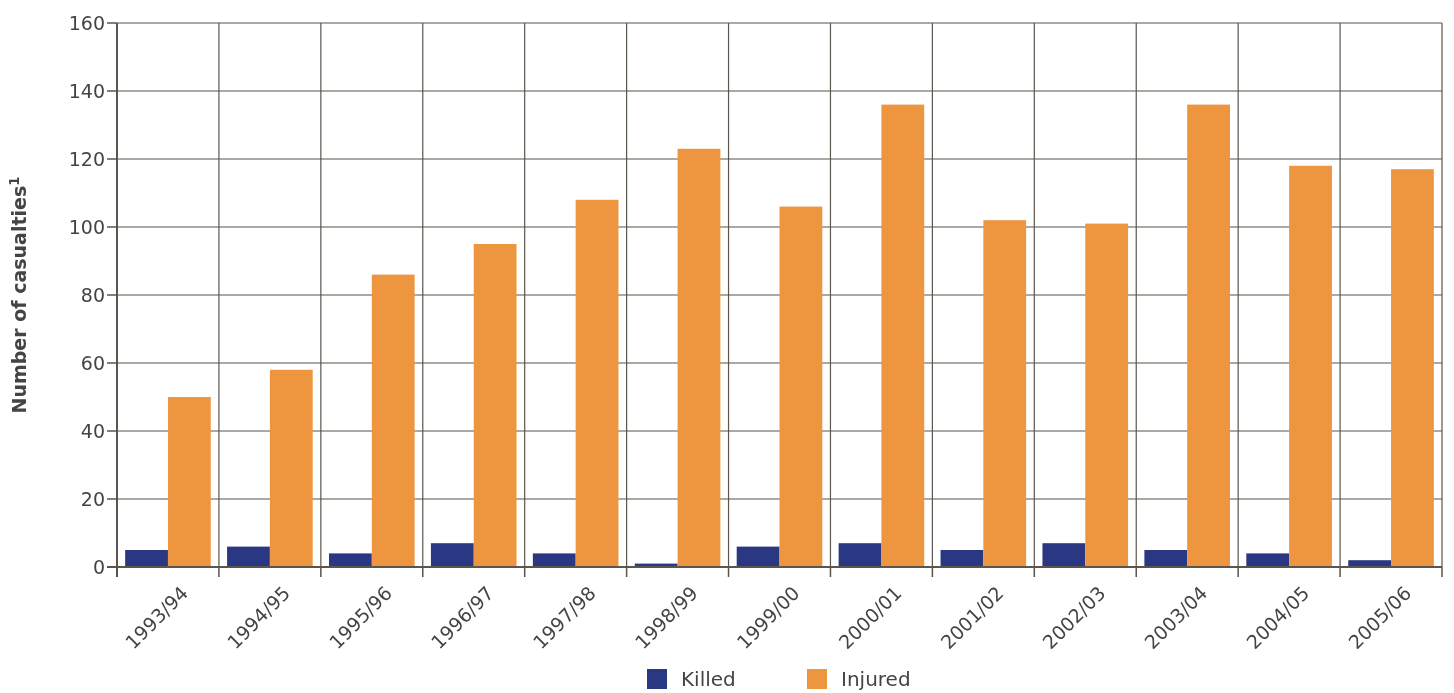 The width and height of the screenshot is (1454, 693). I want to click on y-tick-label: 100, so click(86, 226).